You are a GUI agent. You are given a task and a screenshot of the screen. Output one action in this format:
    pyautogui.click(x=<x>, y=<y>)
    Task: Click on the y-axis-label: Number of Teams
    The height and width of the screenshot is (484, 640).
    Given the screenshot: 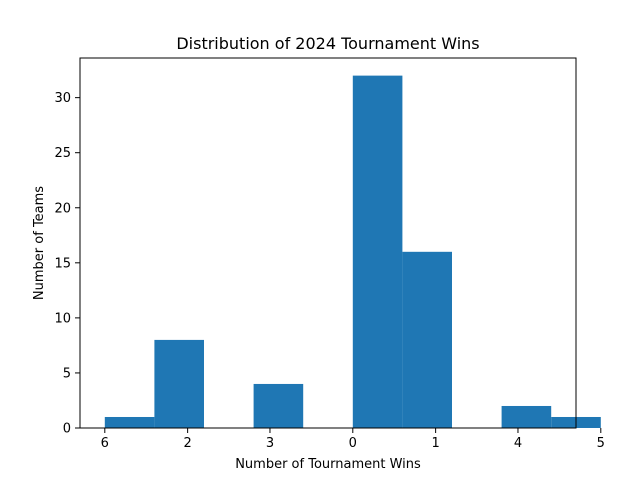 What is the action you would take?
    pyautogui.click(x=39, y=243)
    